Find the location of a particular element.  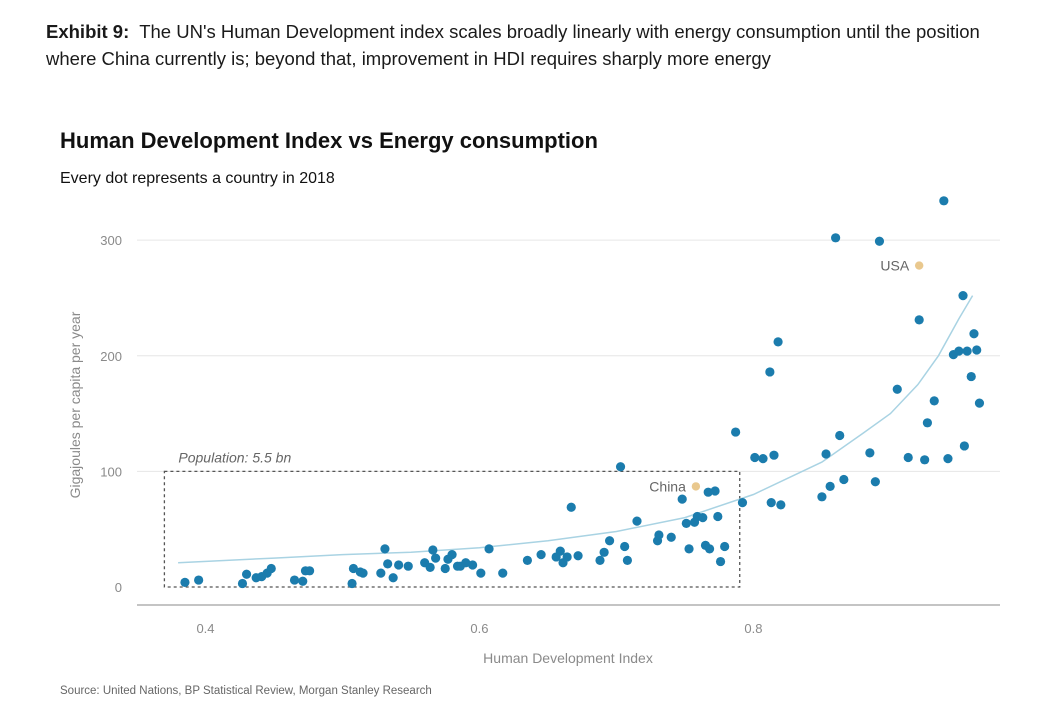

point-label-china: China is located at coordinates (667, 486).